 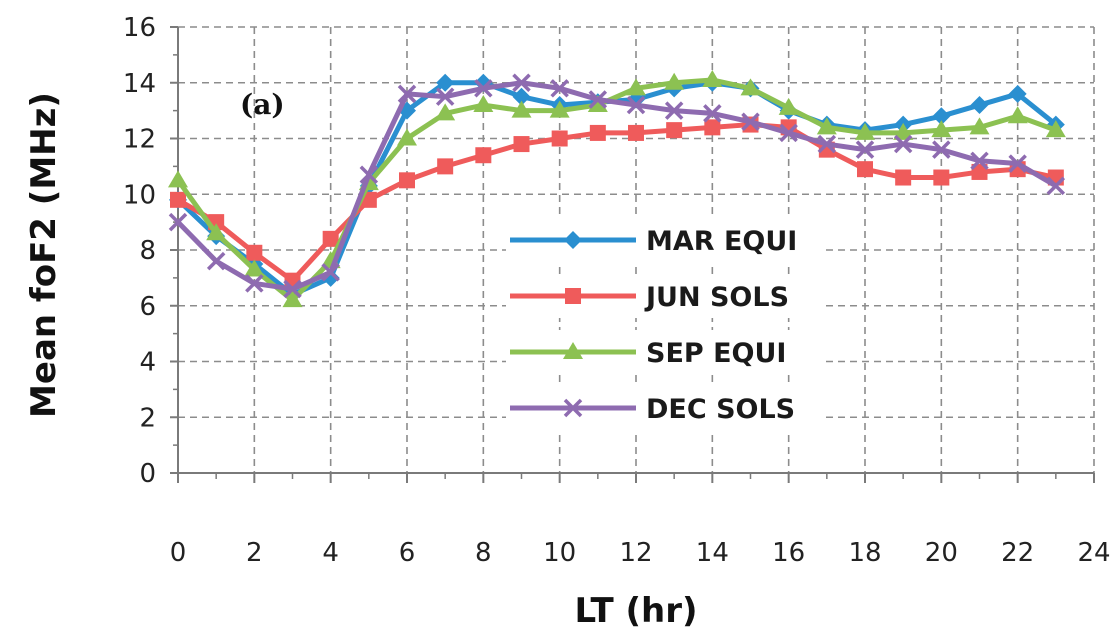 I want to click on legend-entry: JUN SOLS, so click(x=666, y=296).